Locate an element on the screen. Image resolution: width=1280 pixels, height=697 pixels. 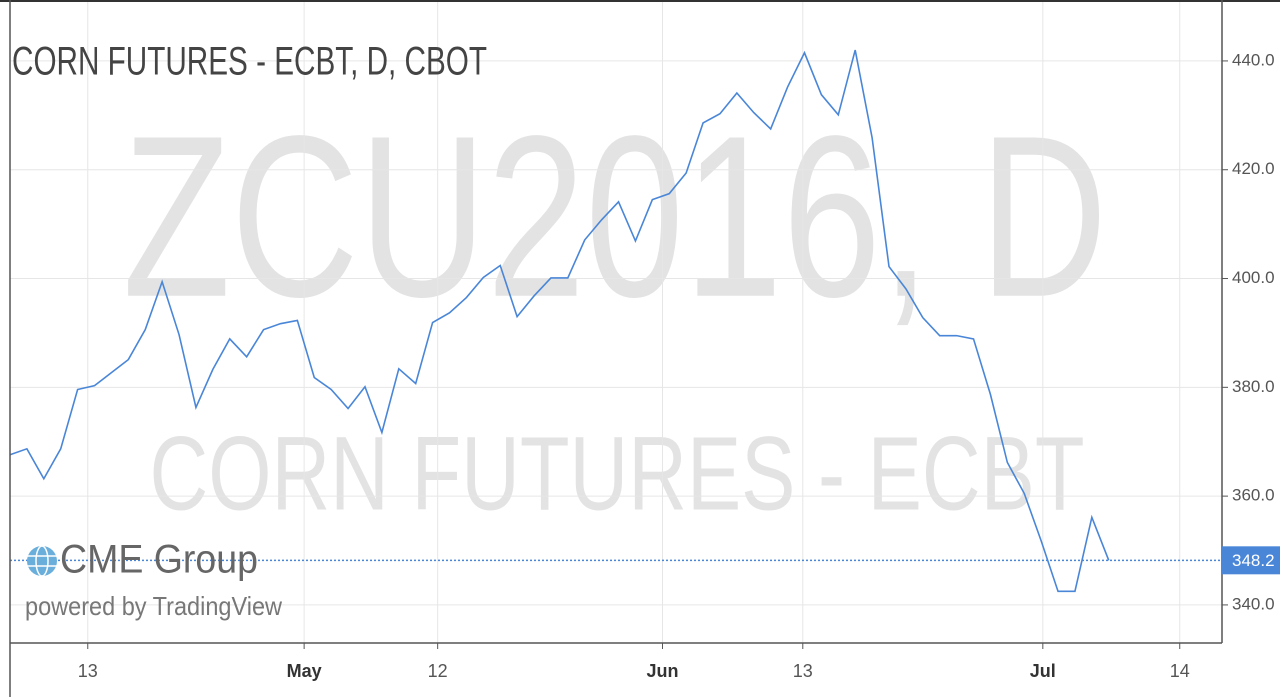
y-tick-label: 440.0 is located at coordinates (1253, 59).